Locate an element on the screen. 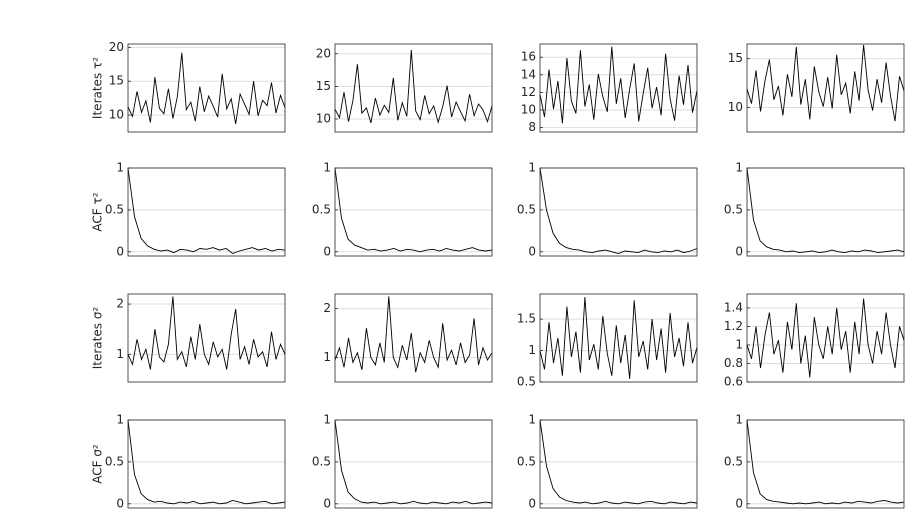 Image resolution: width=913 pixels, height=522 pixels. panel: 8 10 12 14 16 is located at coordinates (609, 88).